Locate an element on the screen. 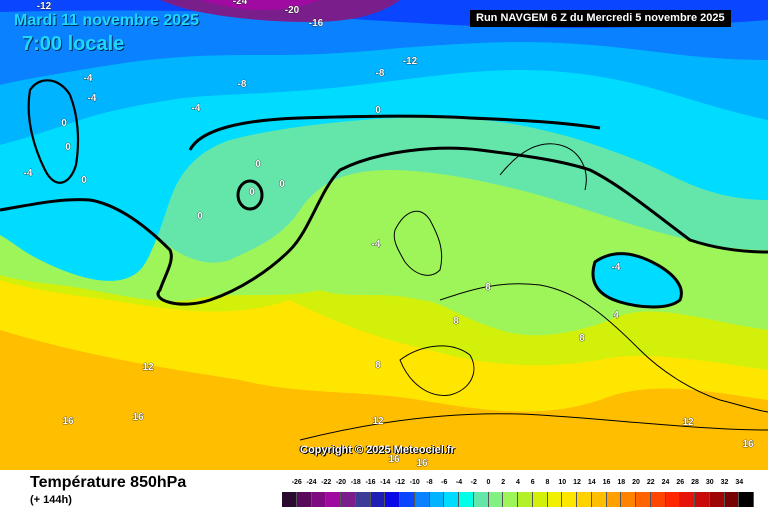 The width and height of the screenshot is (768, 512). legend-label: -8 is located at coordinates (429, 482).